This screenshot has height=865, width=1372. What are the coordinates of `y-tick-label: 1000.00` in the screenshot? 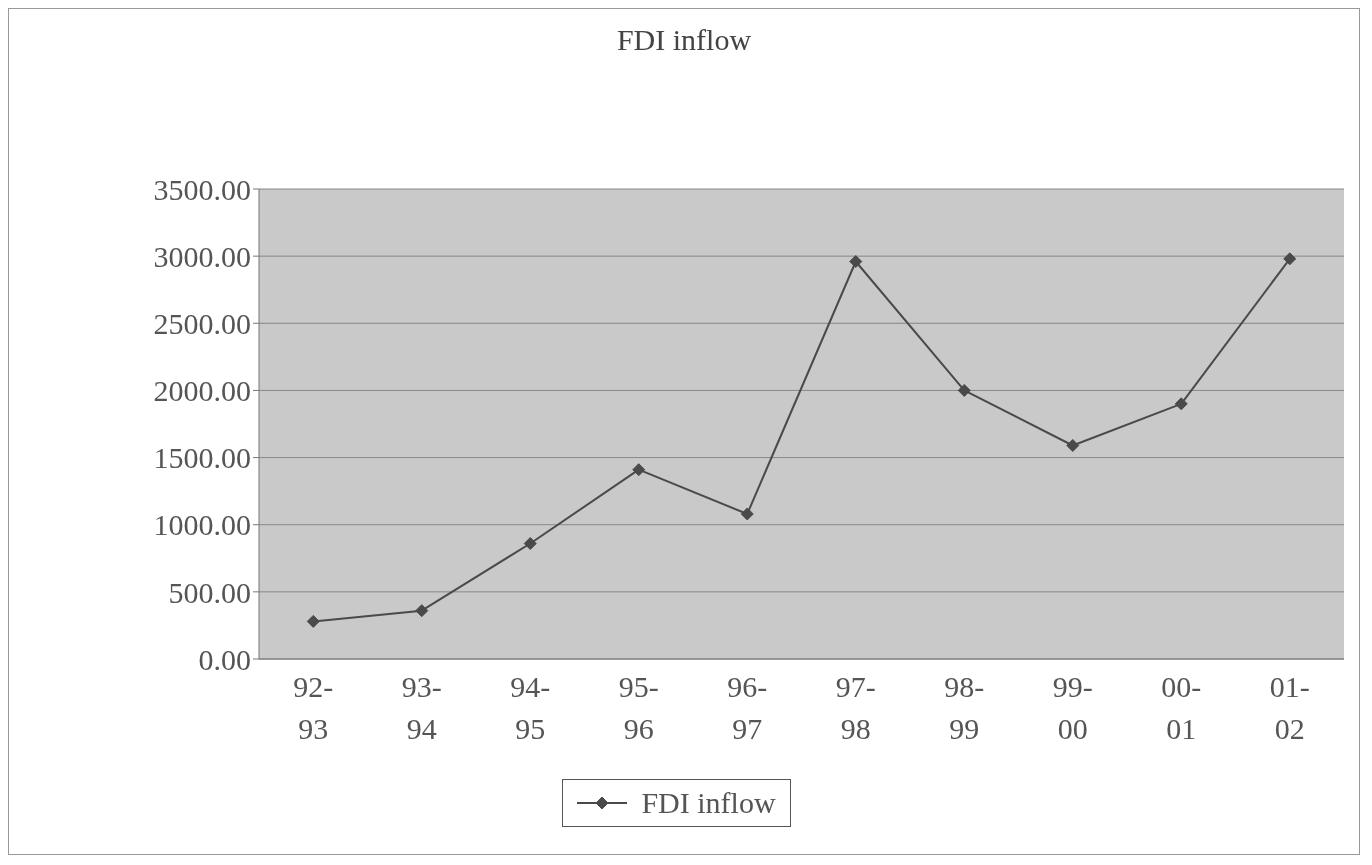 It's located at (202, 525).